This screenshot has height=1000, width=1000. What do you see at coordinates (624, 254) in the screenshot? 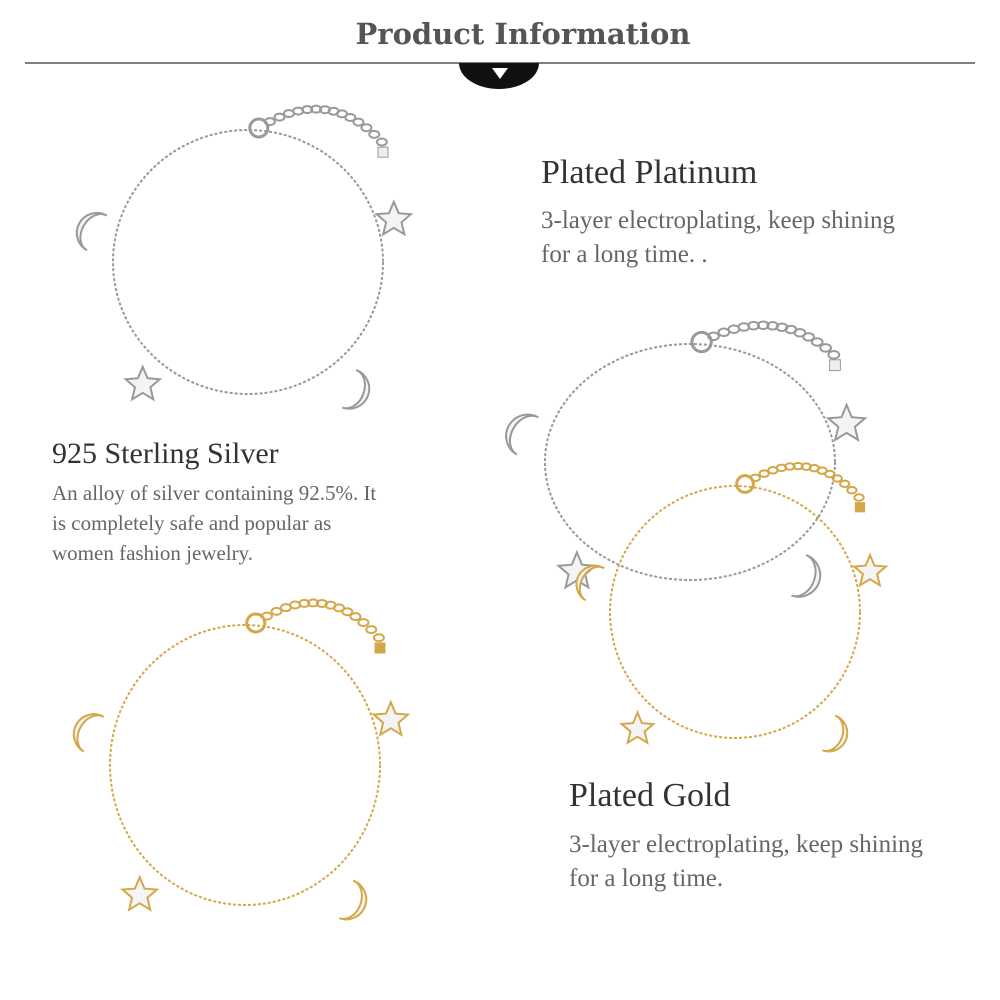
I see `section-text: for a long time. .` at bounding box center [624, 254].